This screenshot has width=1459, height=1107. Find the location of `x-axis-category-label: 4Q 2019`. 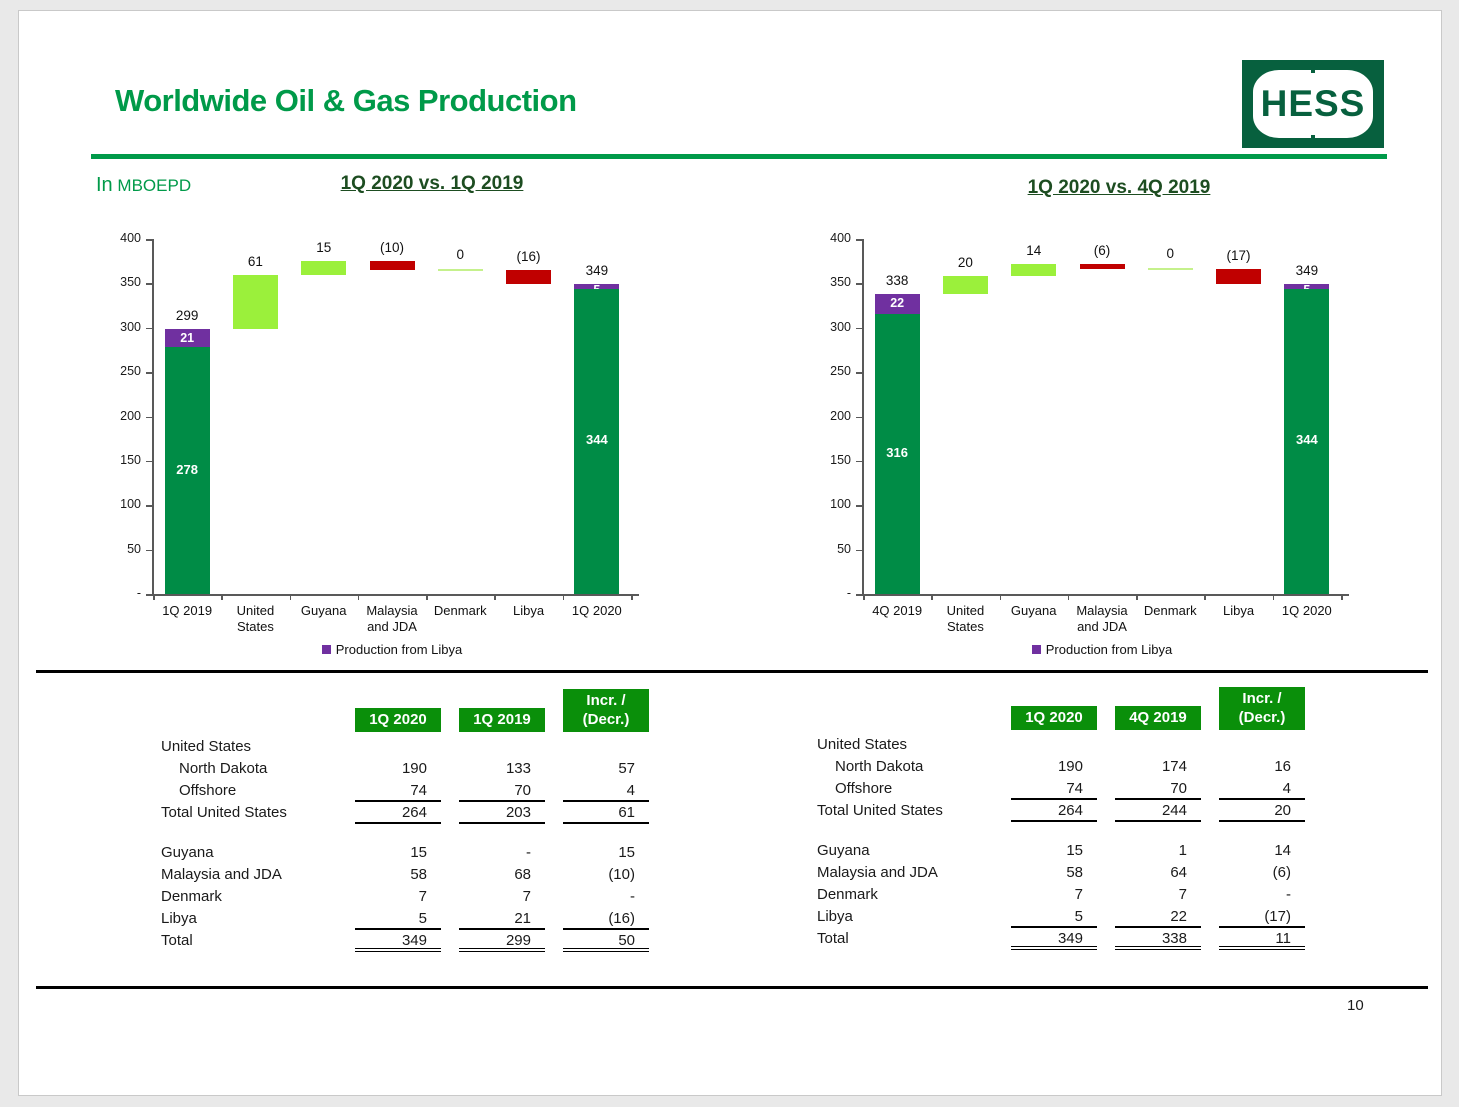

x-axis-category-label: 4Q 2019 is located at coordinates (897, 611).